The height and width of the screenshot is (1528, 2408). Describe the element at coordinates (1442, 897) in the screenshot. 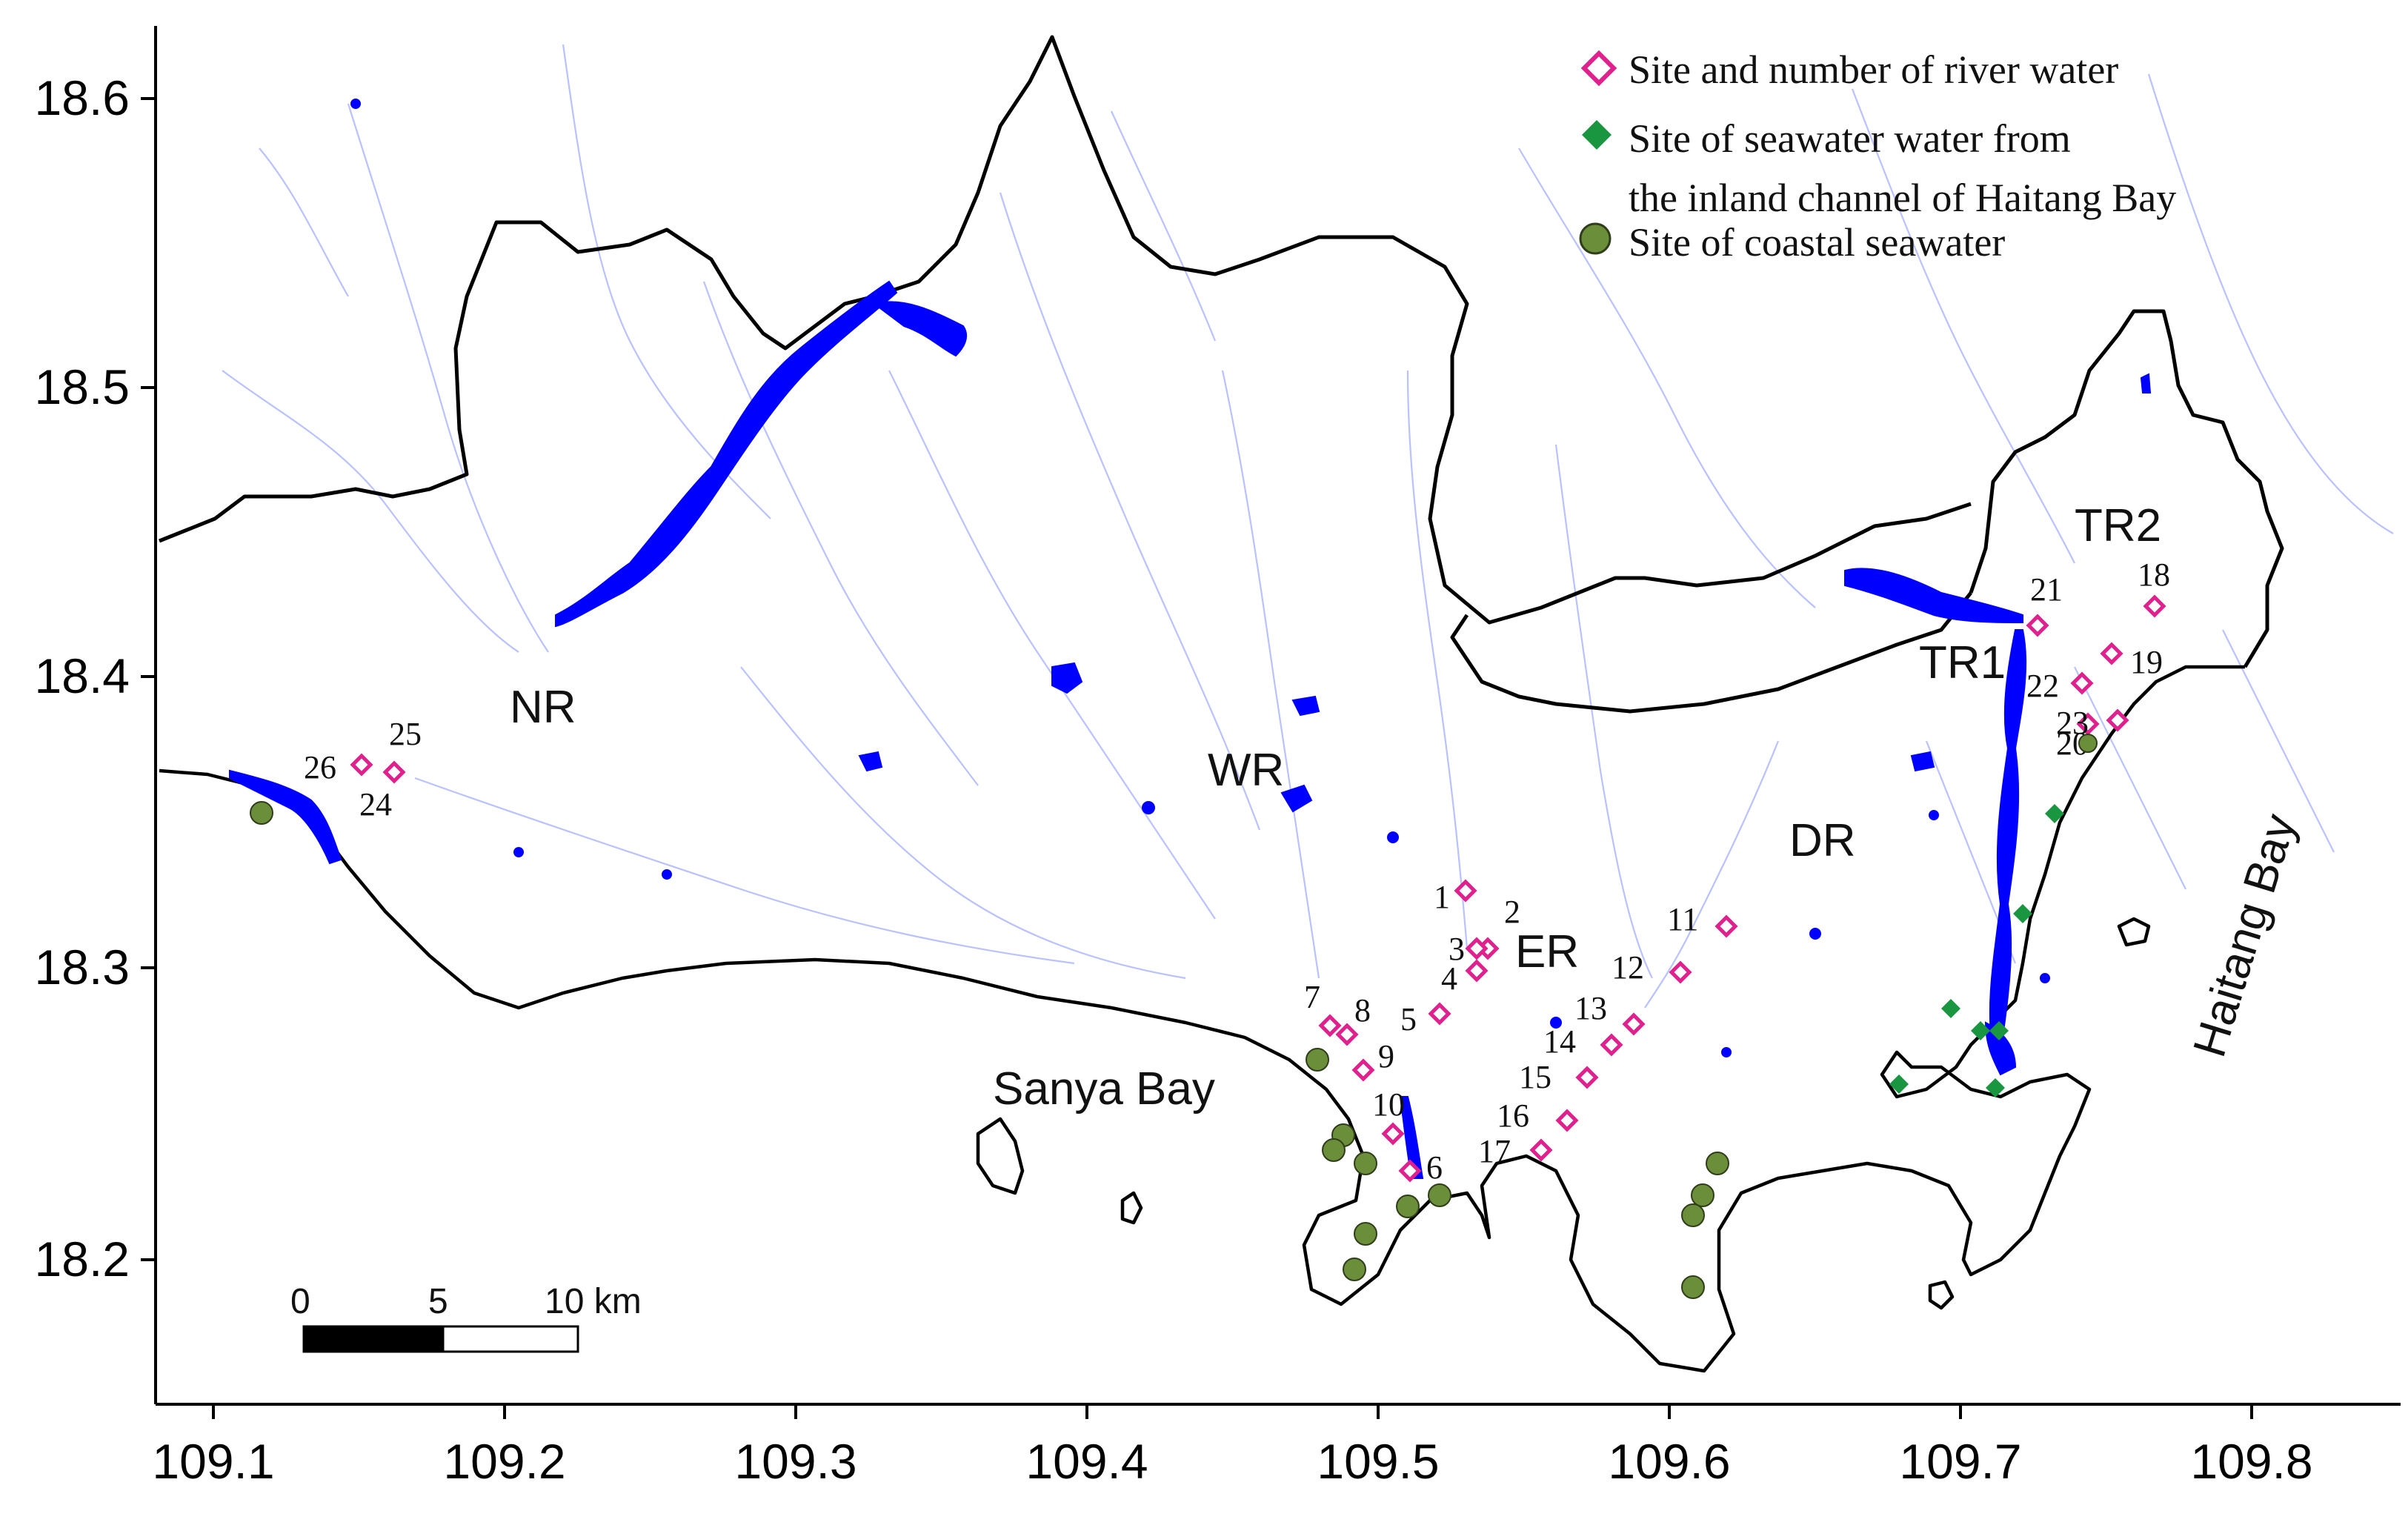

I see `site-label: 1` at that location.